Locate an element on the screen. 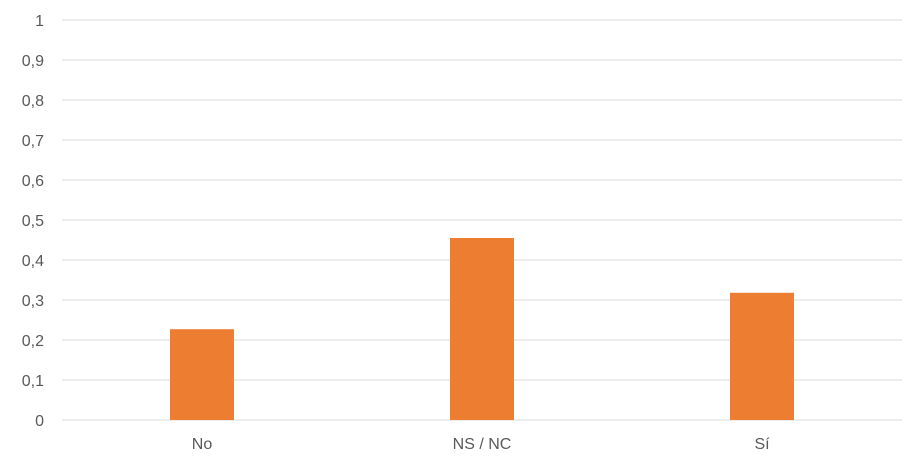 This screenshot has height=461, width=912. y-tick-label: 0,5 is located at coordinates (33, 221).